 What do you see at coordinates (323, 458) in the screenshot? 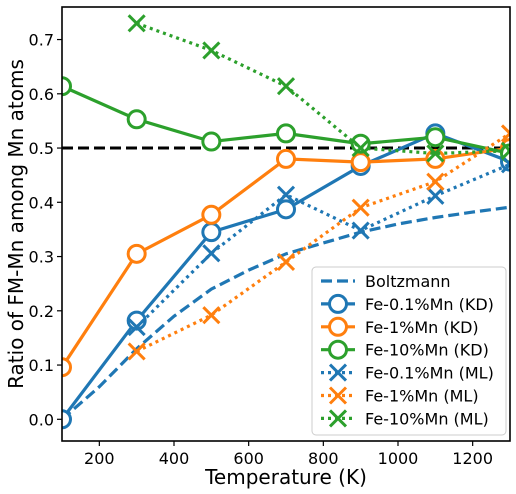
I see `x-tick-label-3: 800` at bounding box center [323, 458].